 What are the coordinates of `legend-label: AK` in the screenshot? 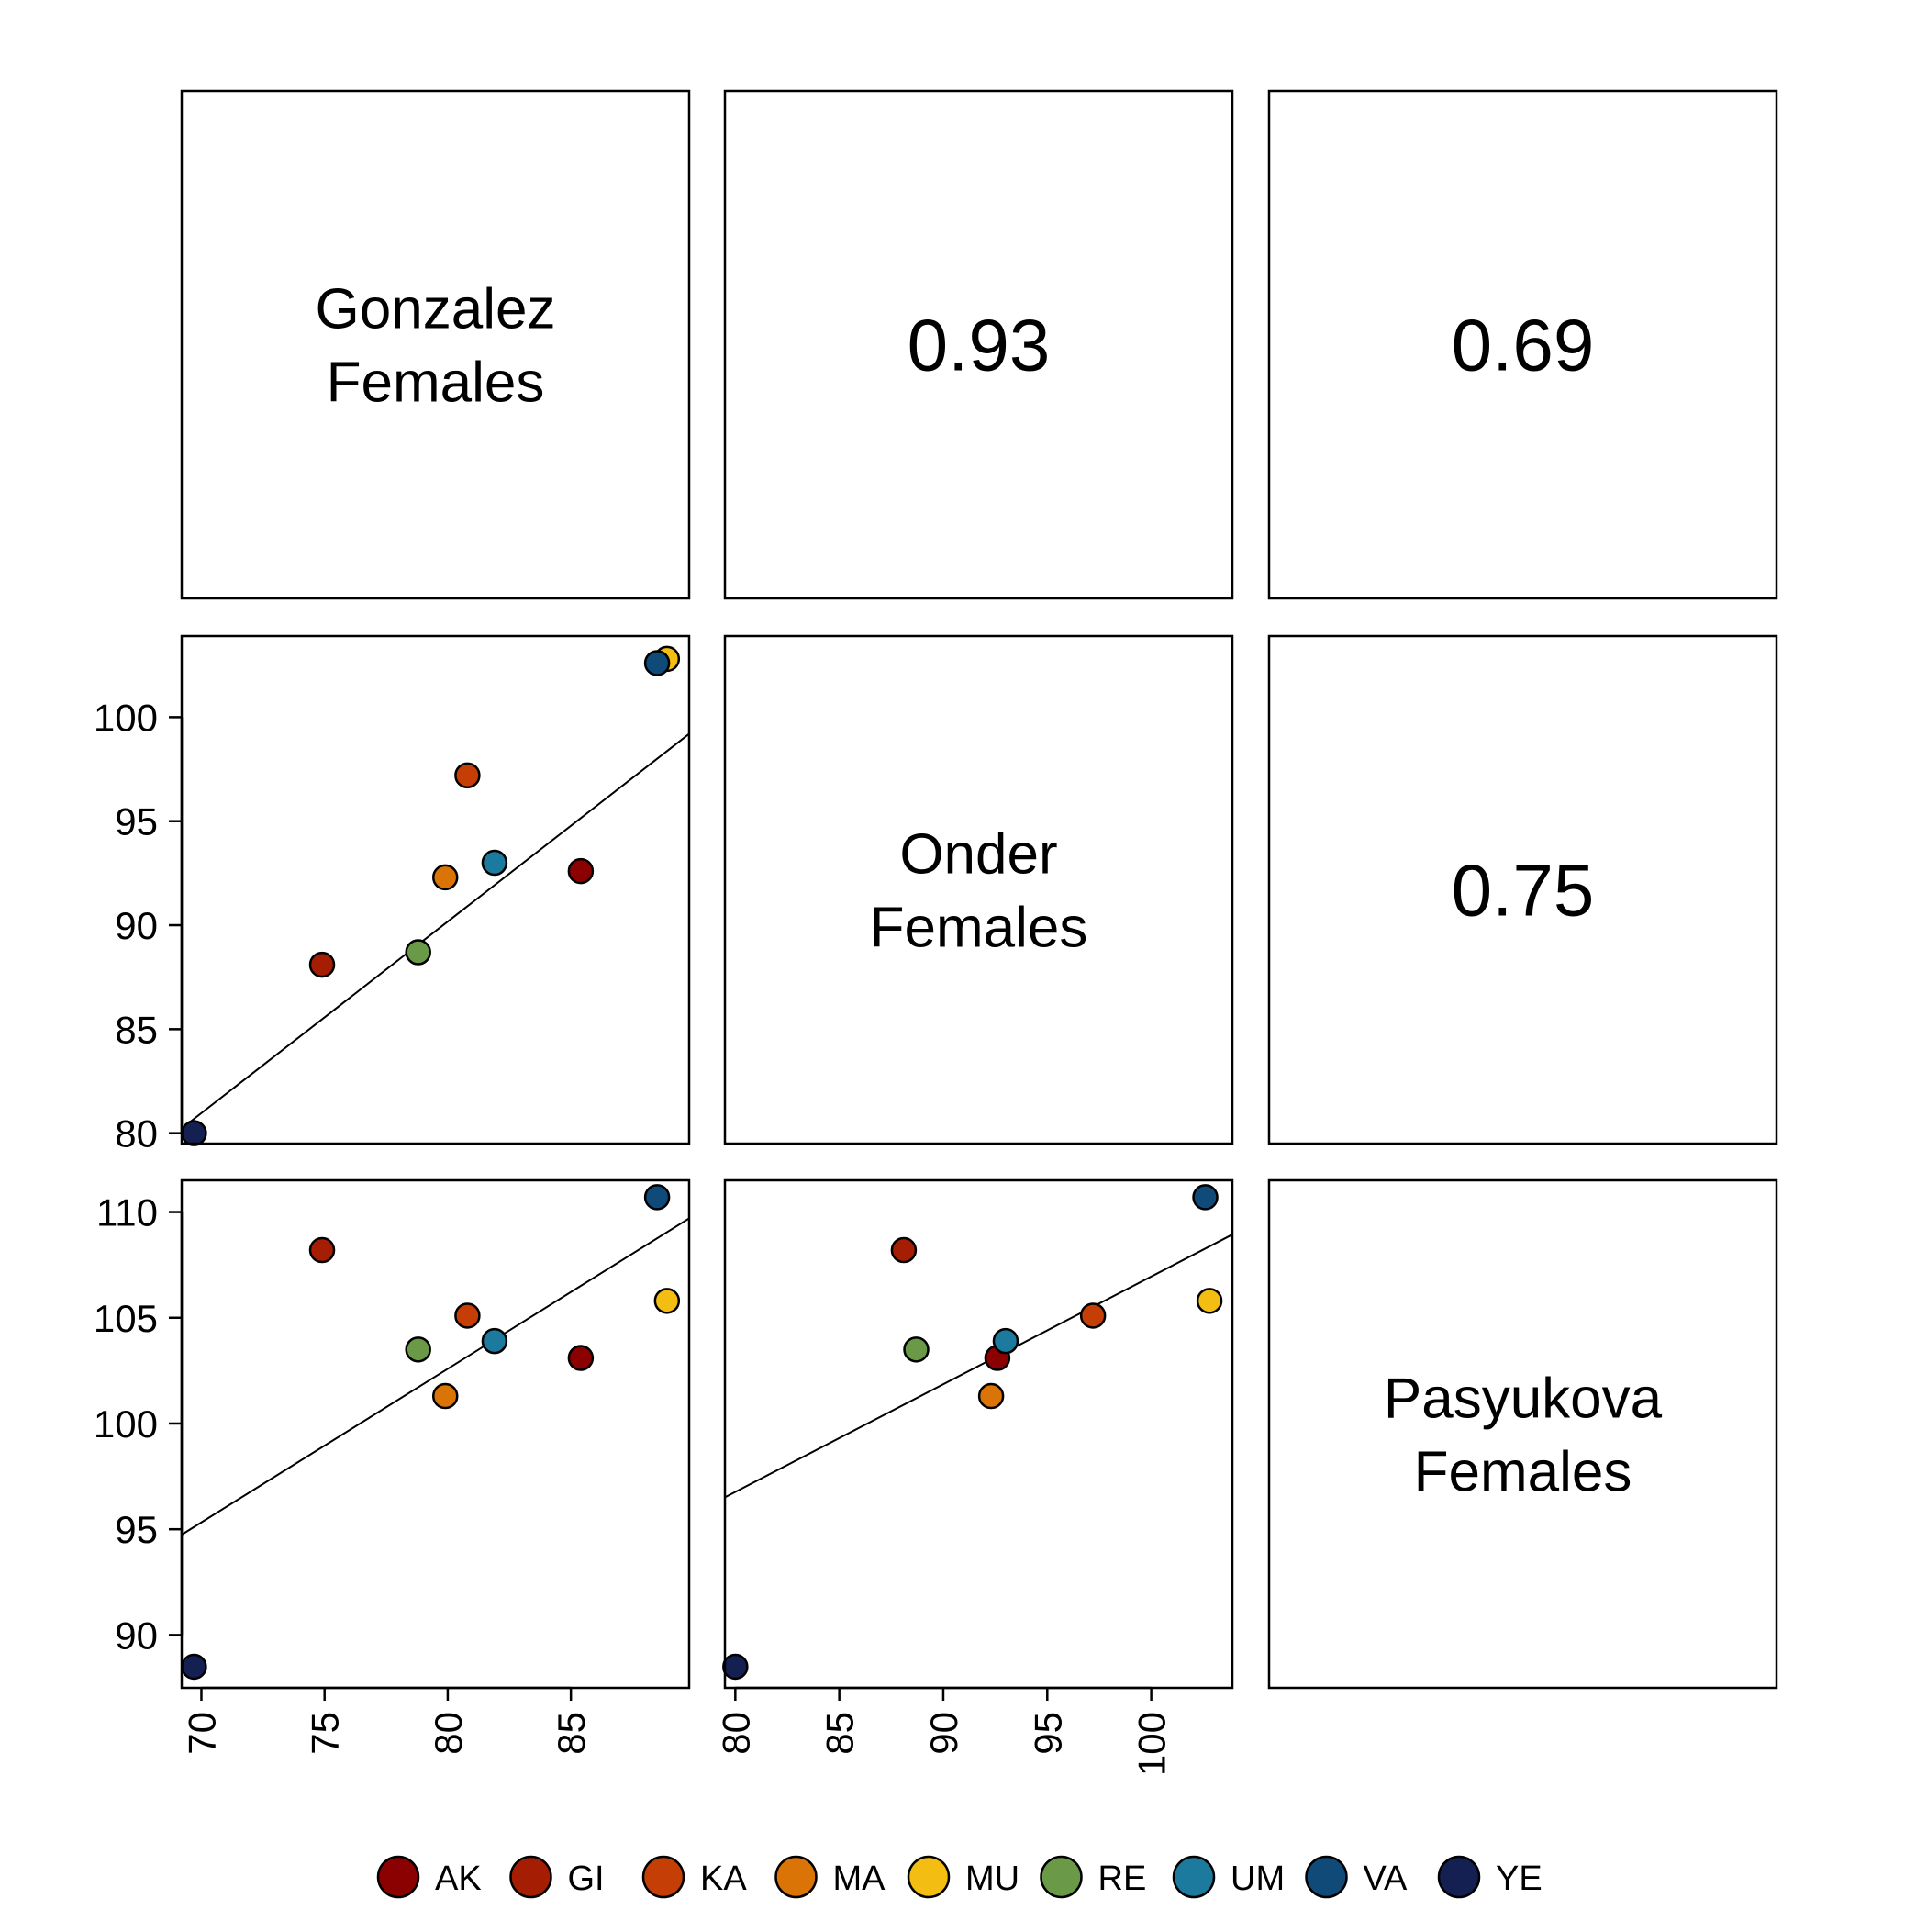 It's located at (458, 1878).